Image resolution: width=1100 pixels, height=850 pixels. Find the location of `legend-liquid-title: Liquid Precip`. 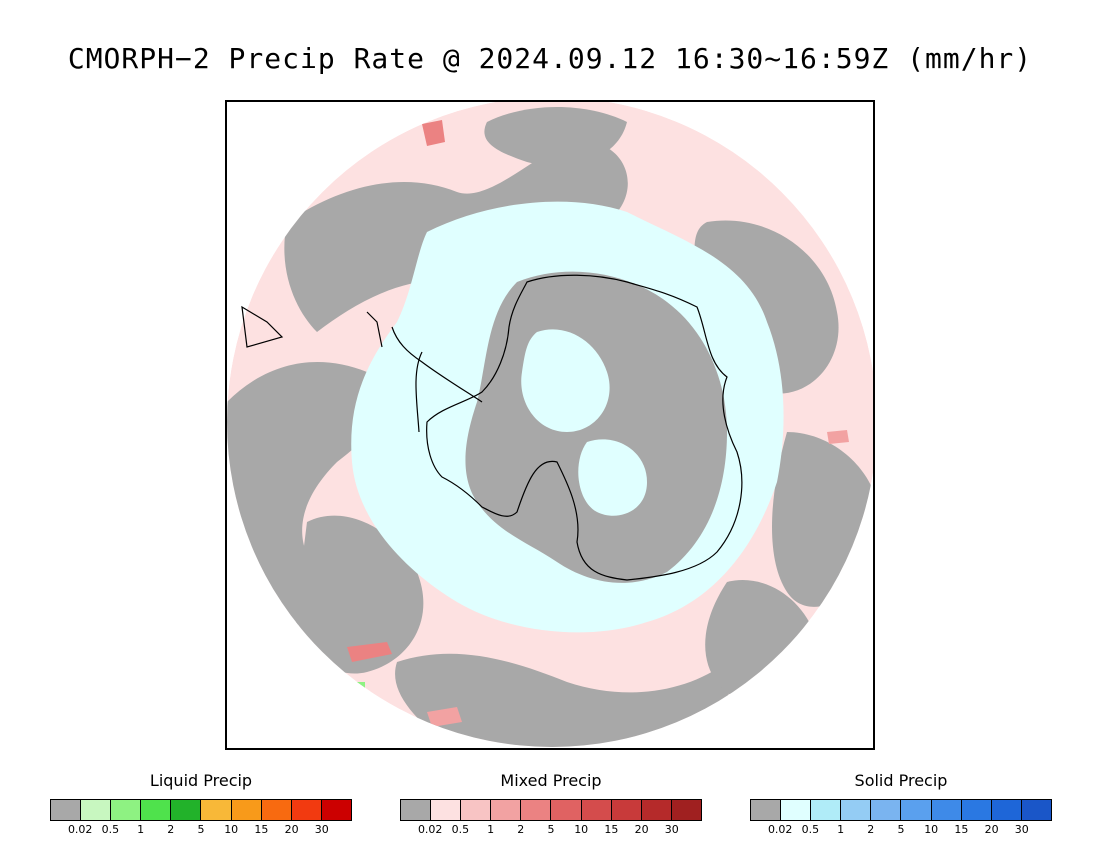

legend-liquid-title: Liquid Precip is located at coordinates (201, 780).